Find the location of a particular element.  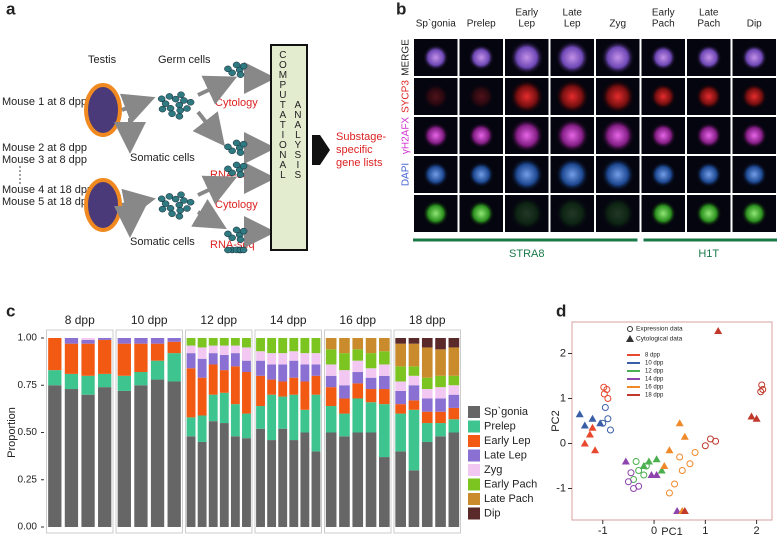

y-tick-label: 1 is located at coordinates (563, 398).